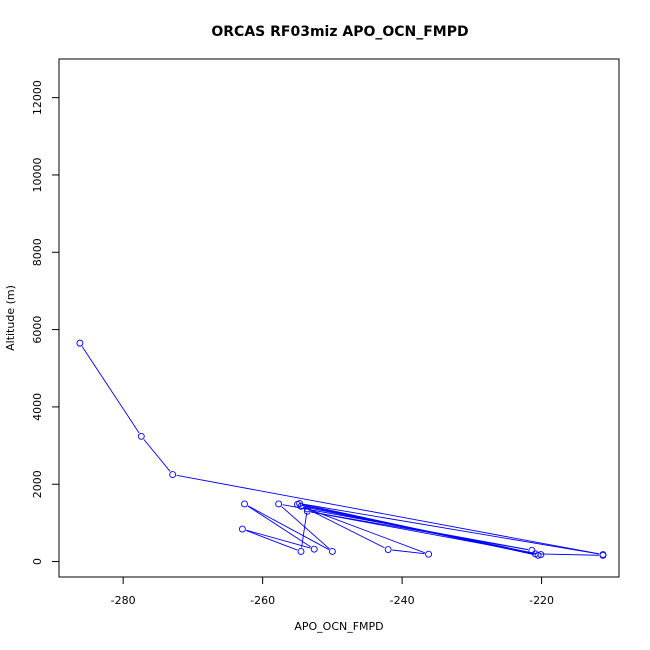  What do you see at coordinates (10, 318) in the screenshot?
I see `y-axis-label: Altitude (m)` at bounding box center [10, 318].